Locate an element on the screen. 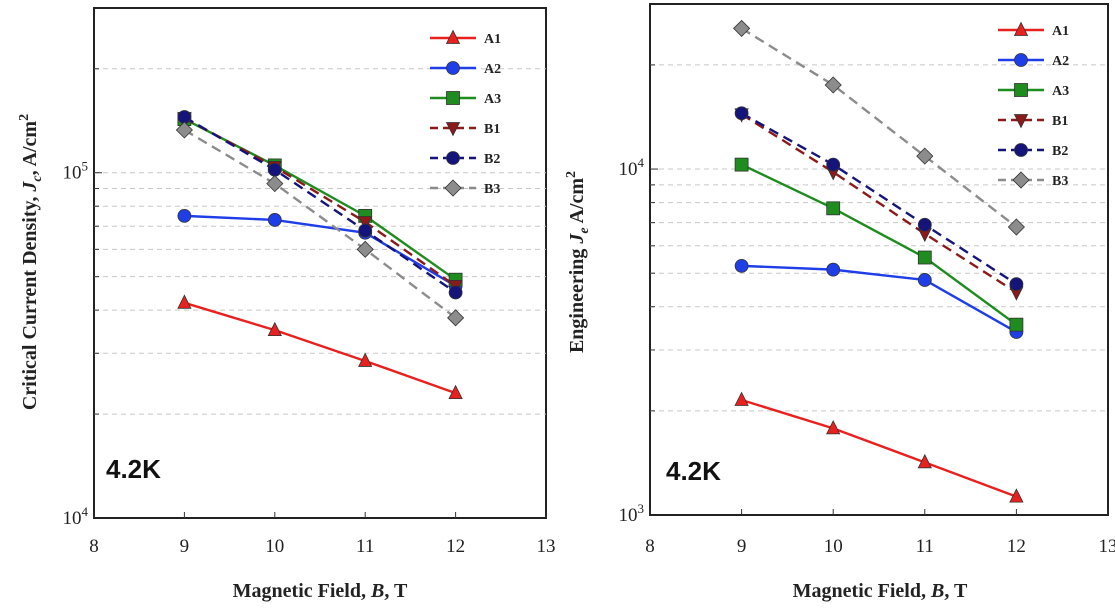 This screenshot has height=610, width=1115. series-A2 is located at coordinates (320, 250).